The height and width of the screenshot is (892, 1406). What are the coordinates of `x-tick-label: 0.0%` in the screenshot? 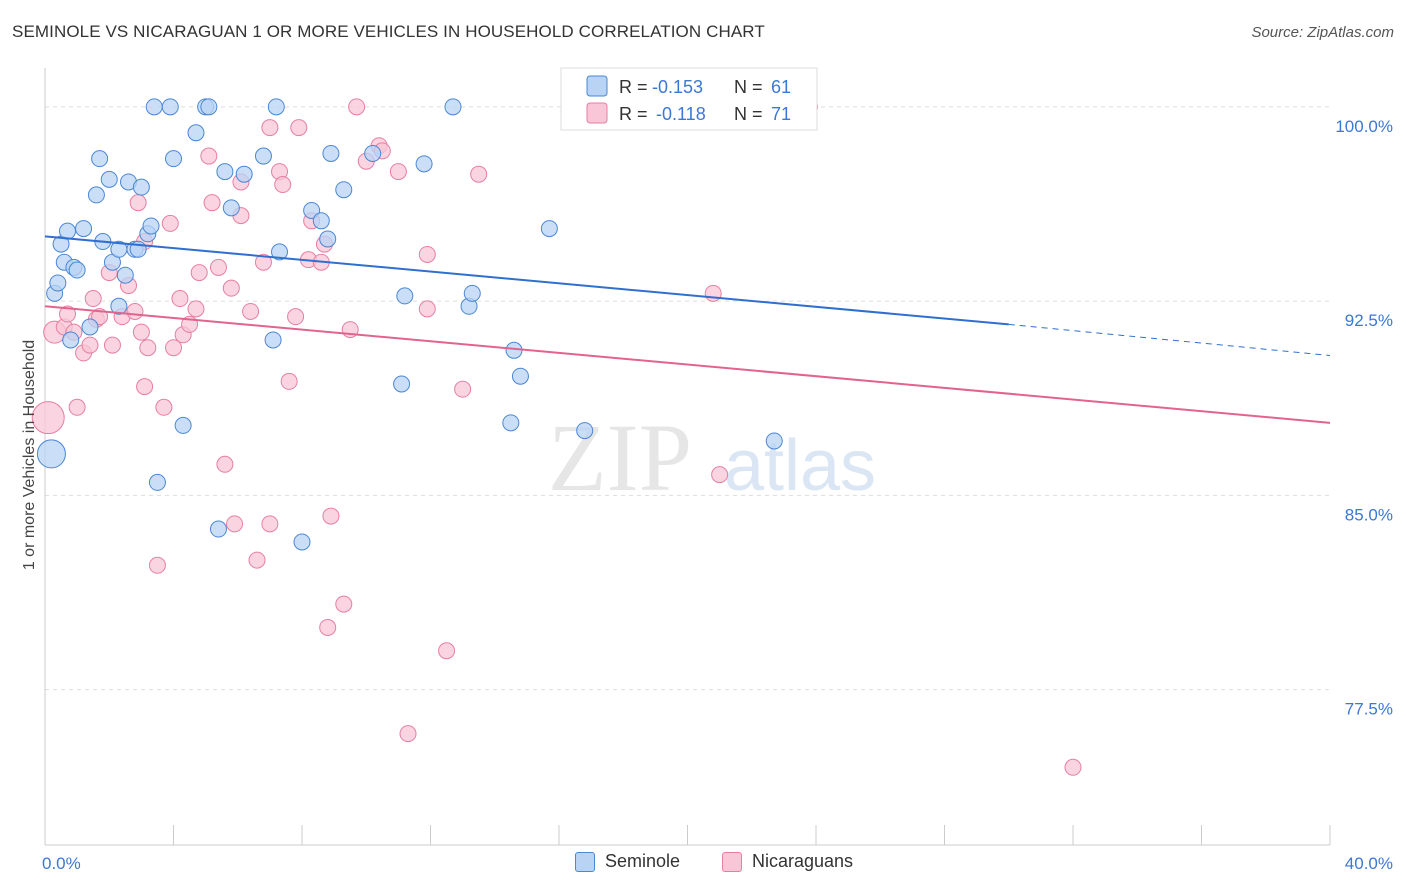 It's located at (61, 863).